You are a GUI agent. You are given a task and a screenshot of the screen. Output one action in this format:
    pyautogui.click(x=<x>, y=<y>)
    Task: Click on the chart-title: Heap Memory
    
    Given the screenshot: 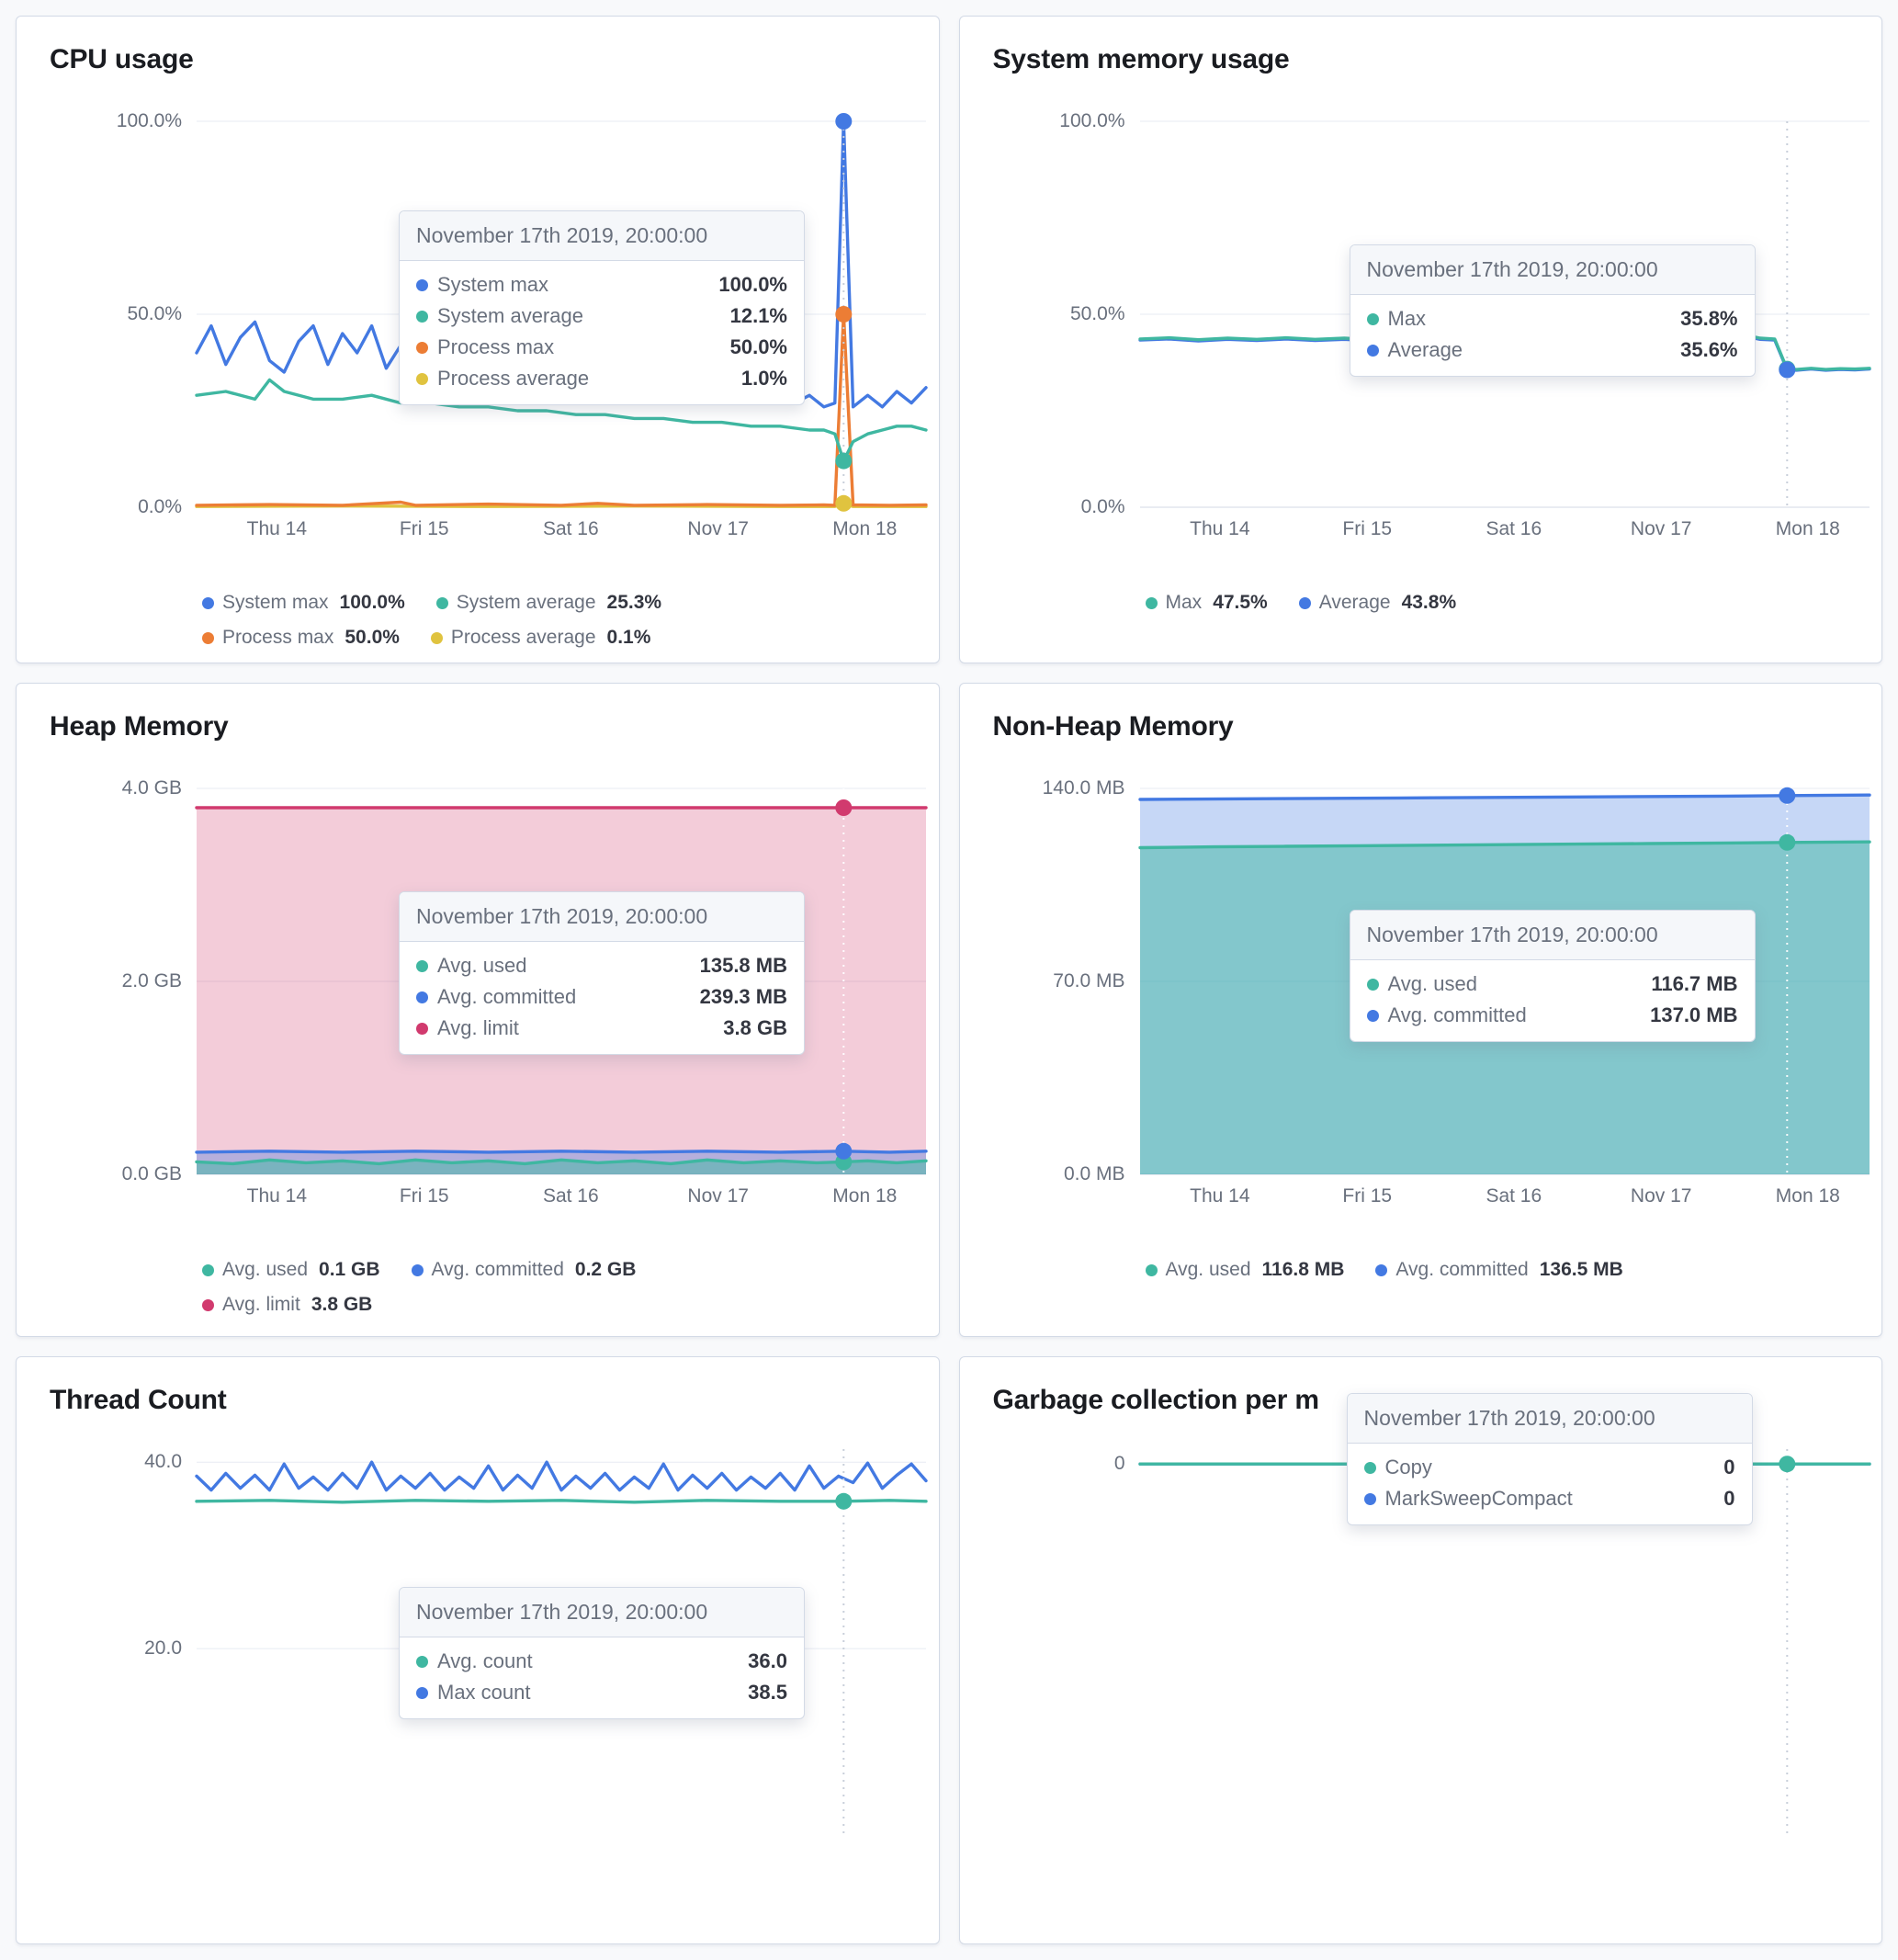 What is the action you would take?
    pyautogui.click(x=139, y=727)
    